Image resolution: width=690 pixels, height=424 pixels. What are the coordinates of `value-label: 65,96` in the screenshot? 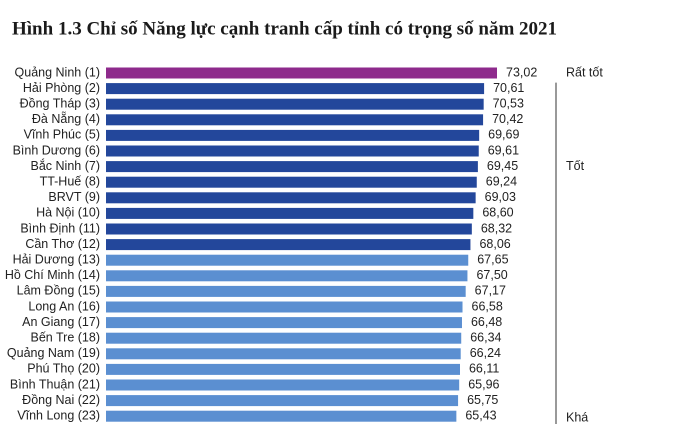 It's located at (483, 384).